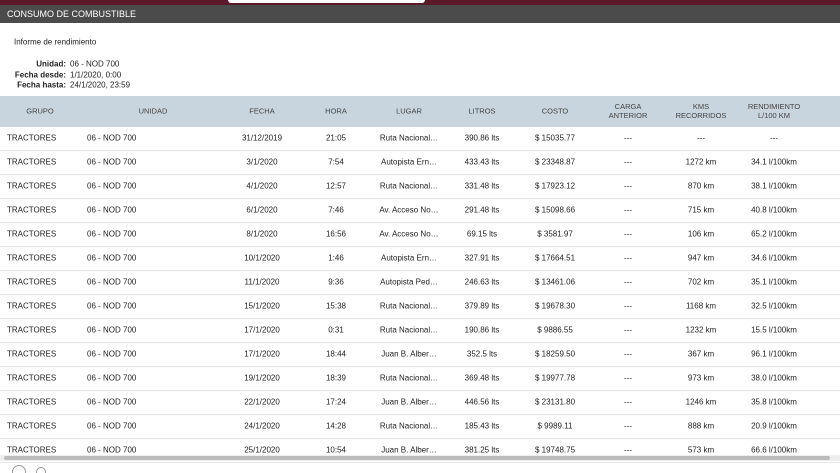 The height and width of the screenshot is (473, 840). What do you see at coordinates (262, 450) in the screenshot?
I see `cell: 25/1/2020` at bounding box center [262, 450].